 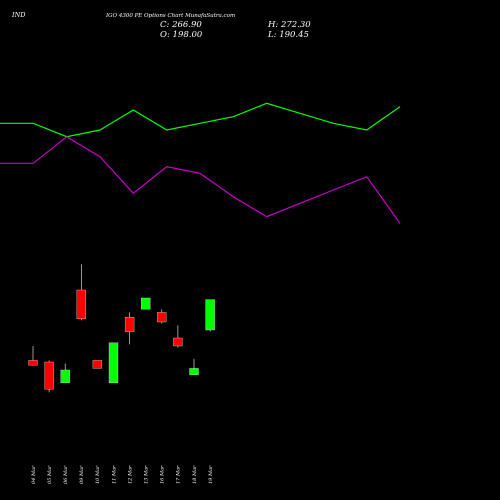 I want to click on symbol-label: IND, so click(x=18, y=15).